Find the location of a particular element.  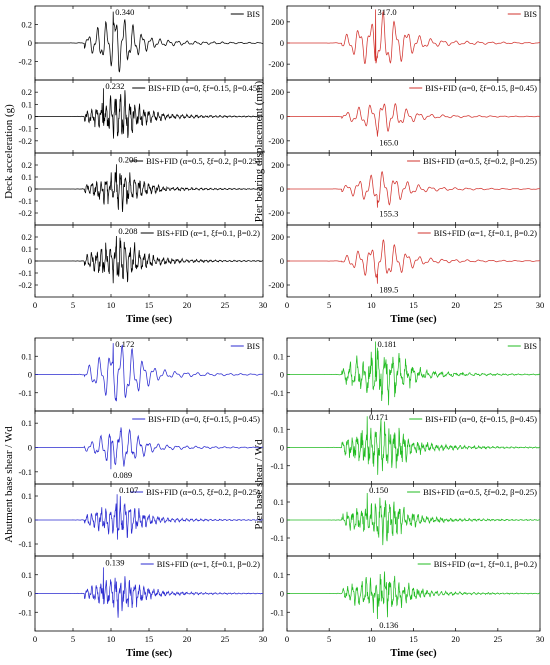

panel: -200 0 200 BIS 317.0 is located at coordinates (404, 43).